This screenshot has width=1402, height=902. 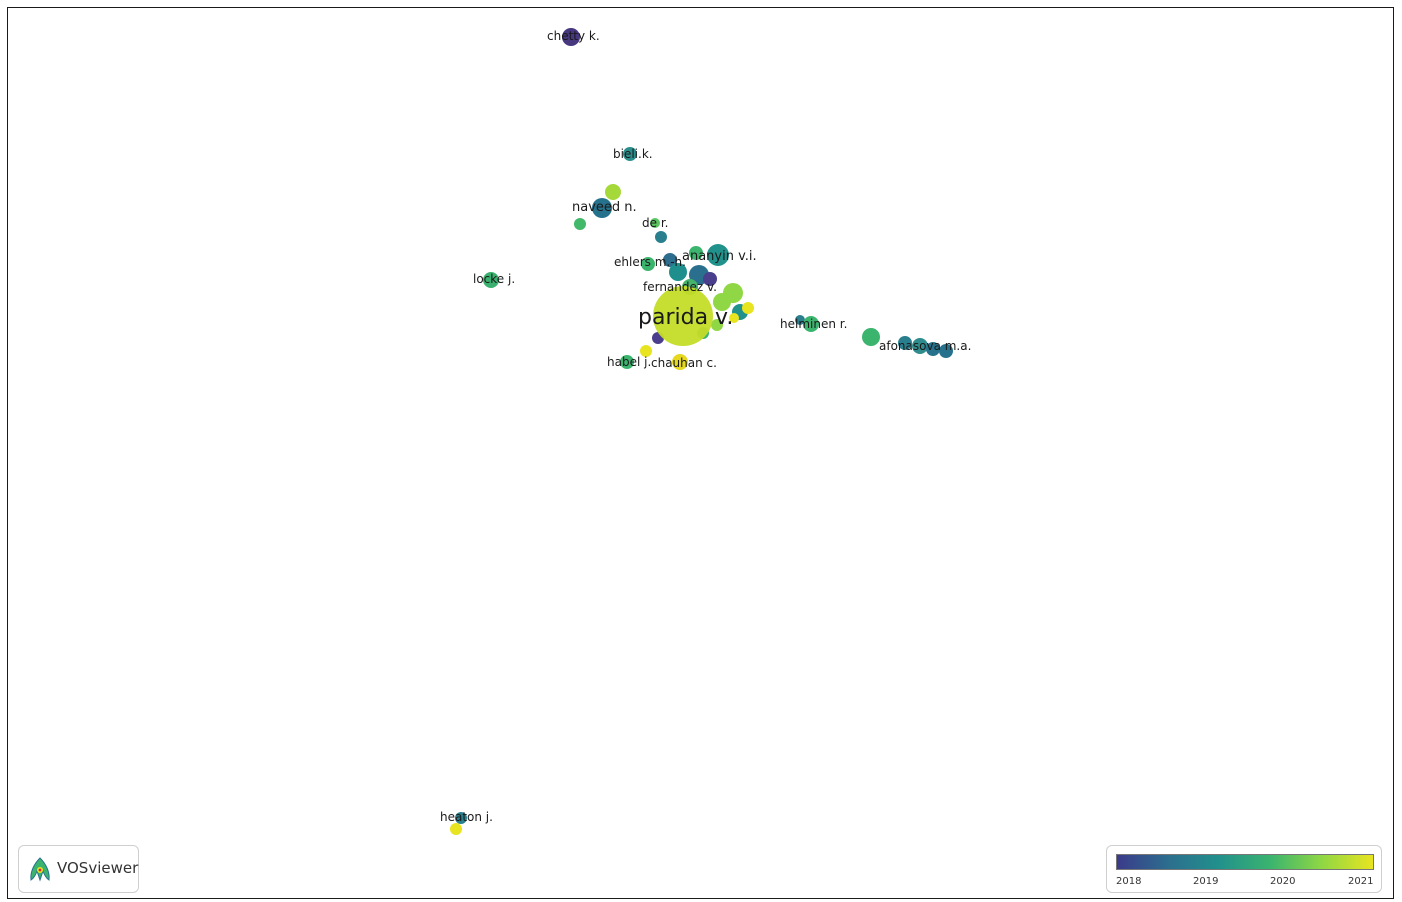 I want to click on node-c1, so click(x=718, y=255).